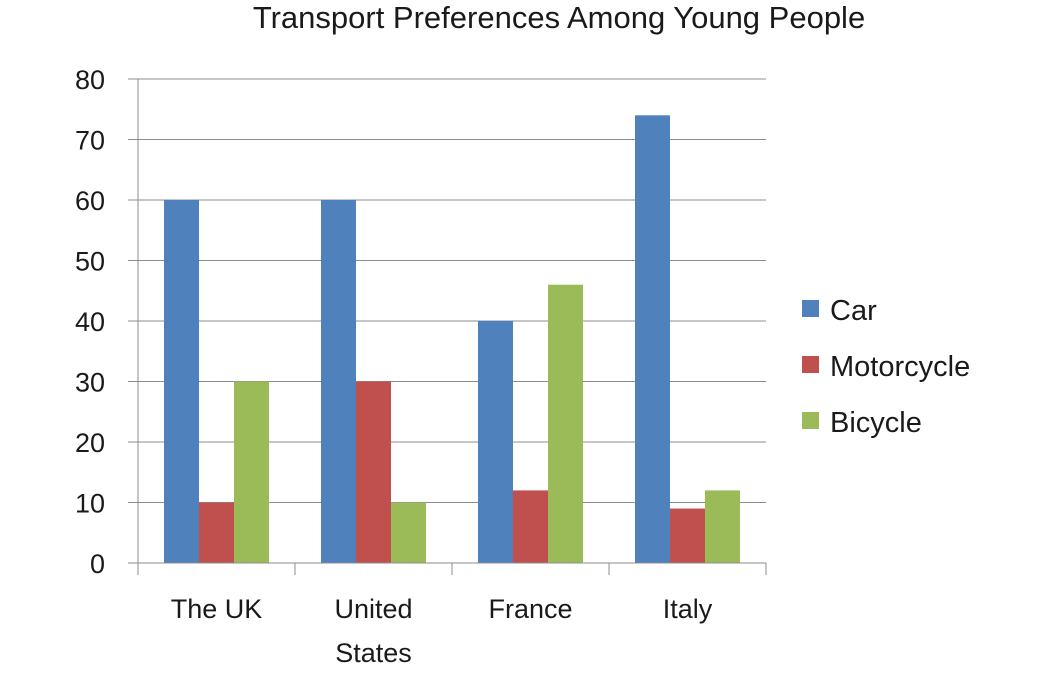  What do you see at coordinates (90, 80) in the screenshot?
I see `y-tick-label: 80` at bounding box center [90, 80].